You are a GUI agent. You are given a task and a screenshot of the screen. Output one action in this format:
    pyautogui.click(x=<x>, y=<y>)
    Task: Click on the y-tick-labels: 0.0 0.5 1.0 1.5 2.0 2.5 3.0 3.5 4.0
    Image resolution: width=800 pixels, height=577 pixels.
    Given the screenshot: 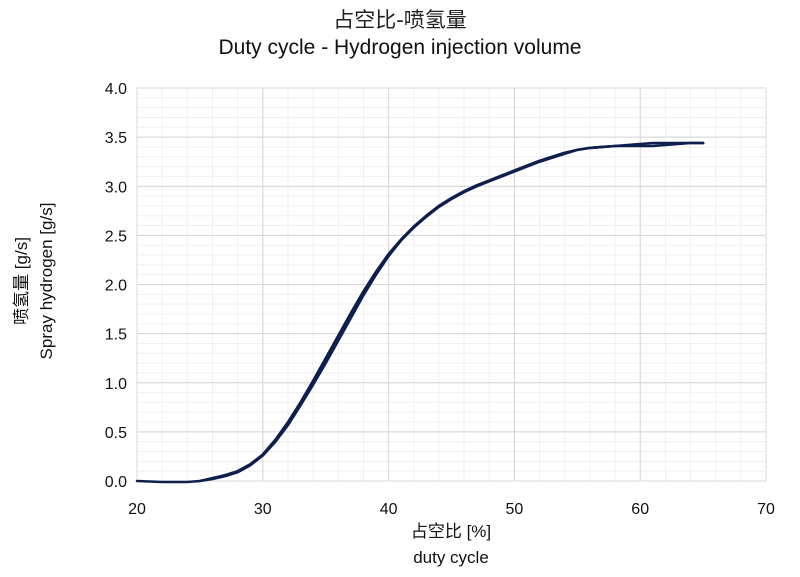 What is the action you would take?
    pyautogui.click(x=116, y=286)
    